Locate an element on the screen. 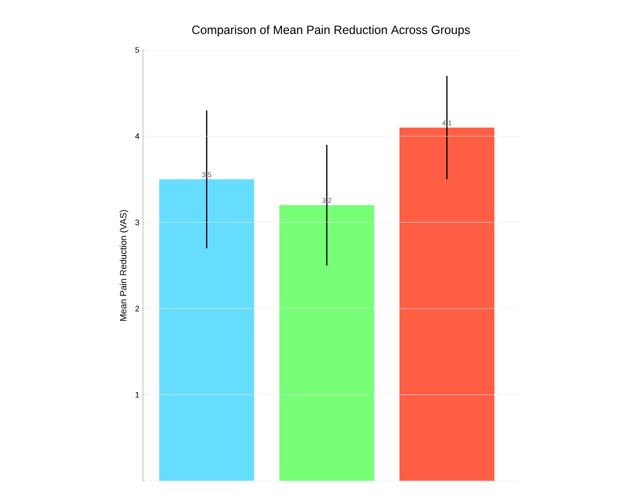  y-tick-label: 2 is located at coordinates (137, 309).